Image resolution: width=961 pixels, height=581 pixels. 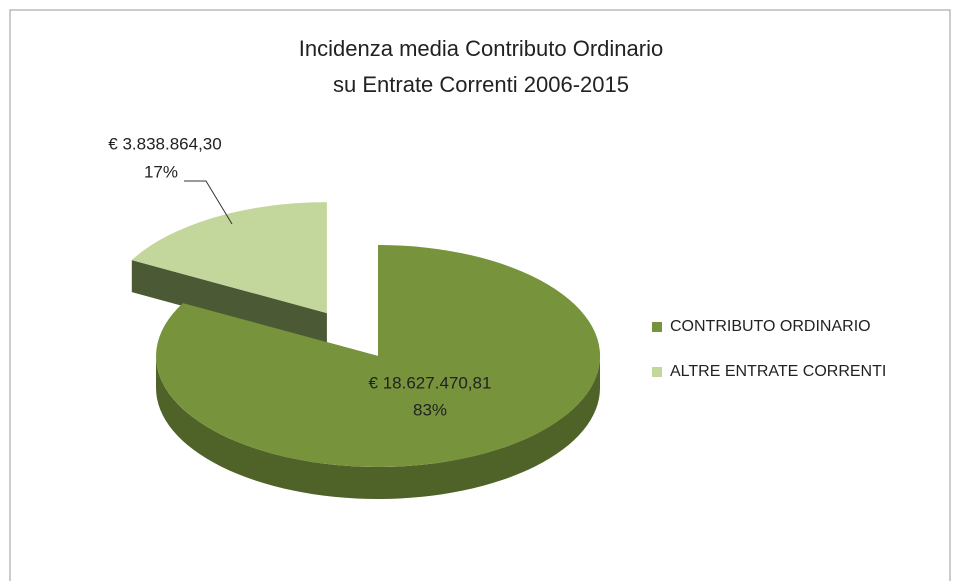 What do you see at coordinates (430, 409) in the screenshot?
I see `data-label: 83%` at bounding box center [430, 409].